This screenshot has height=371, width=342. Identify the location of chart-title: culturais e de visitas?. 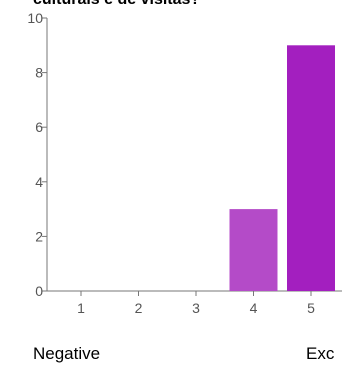
(116, 4).